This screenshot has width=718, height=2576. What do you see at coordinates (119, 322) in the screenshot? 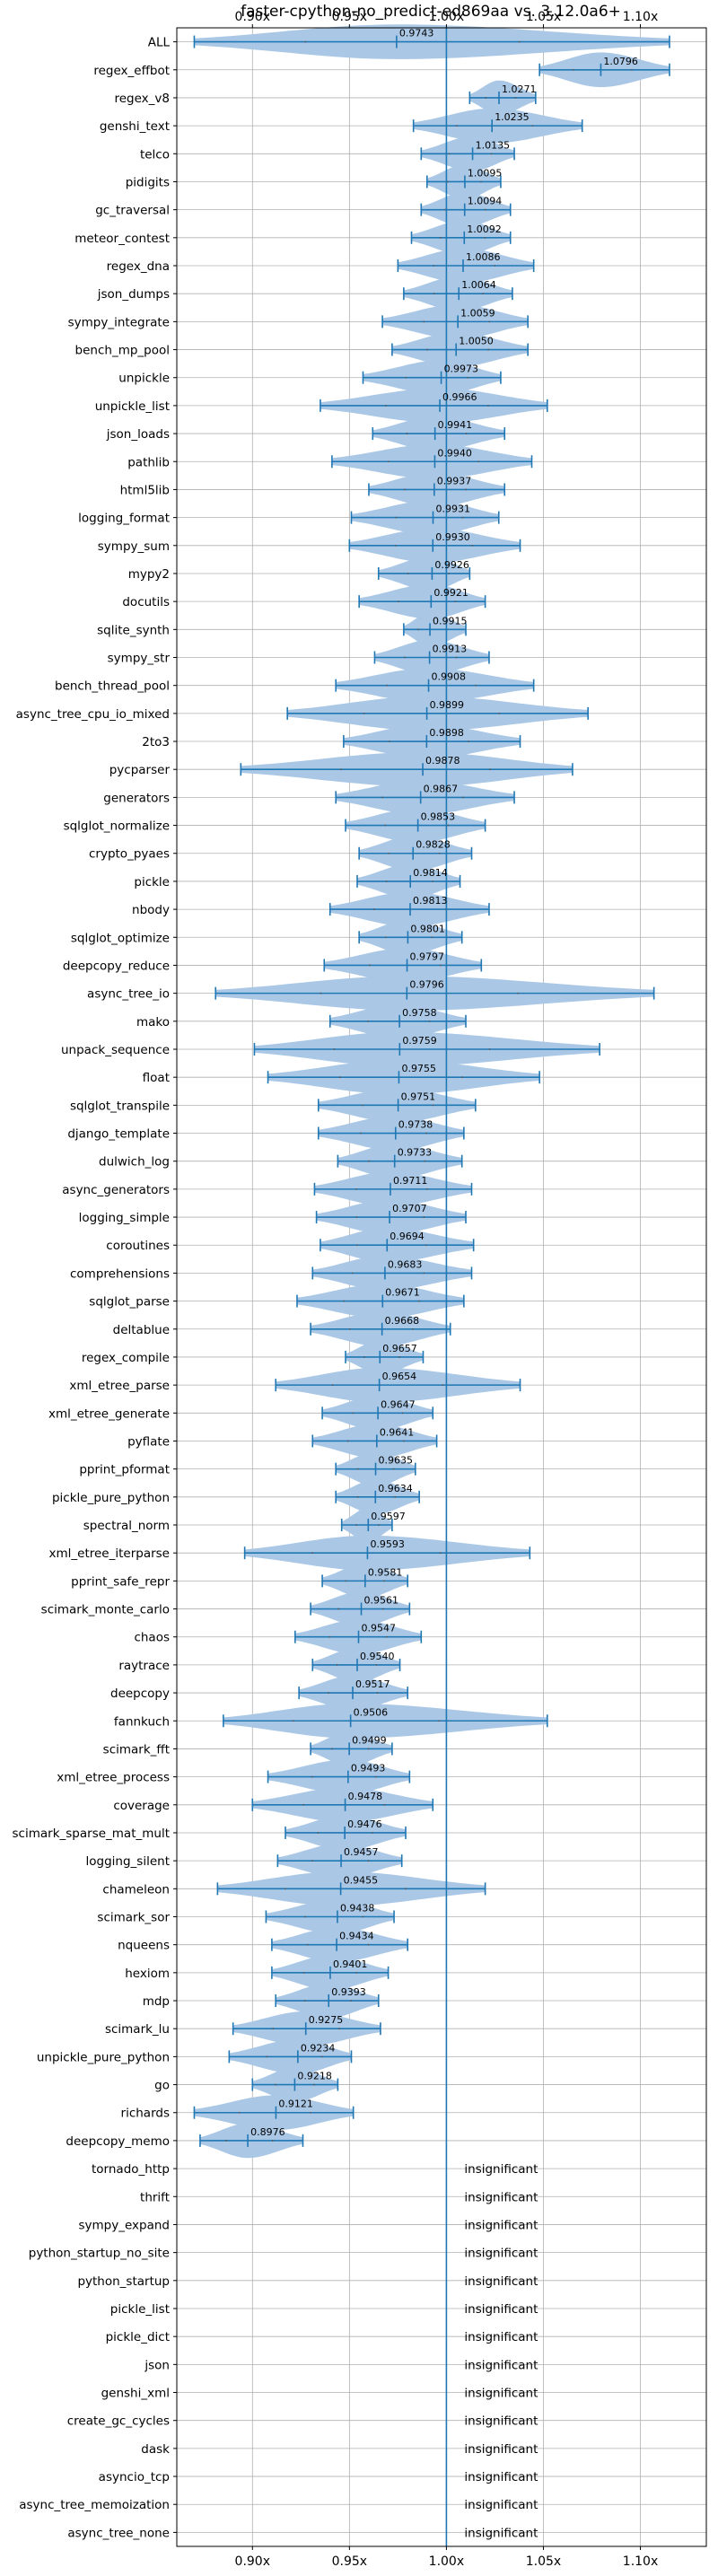
I see `category-label: sympy_integrate` at bounding box center [119, 322].